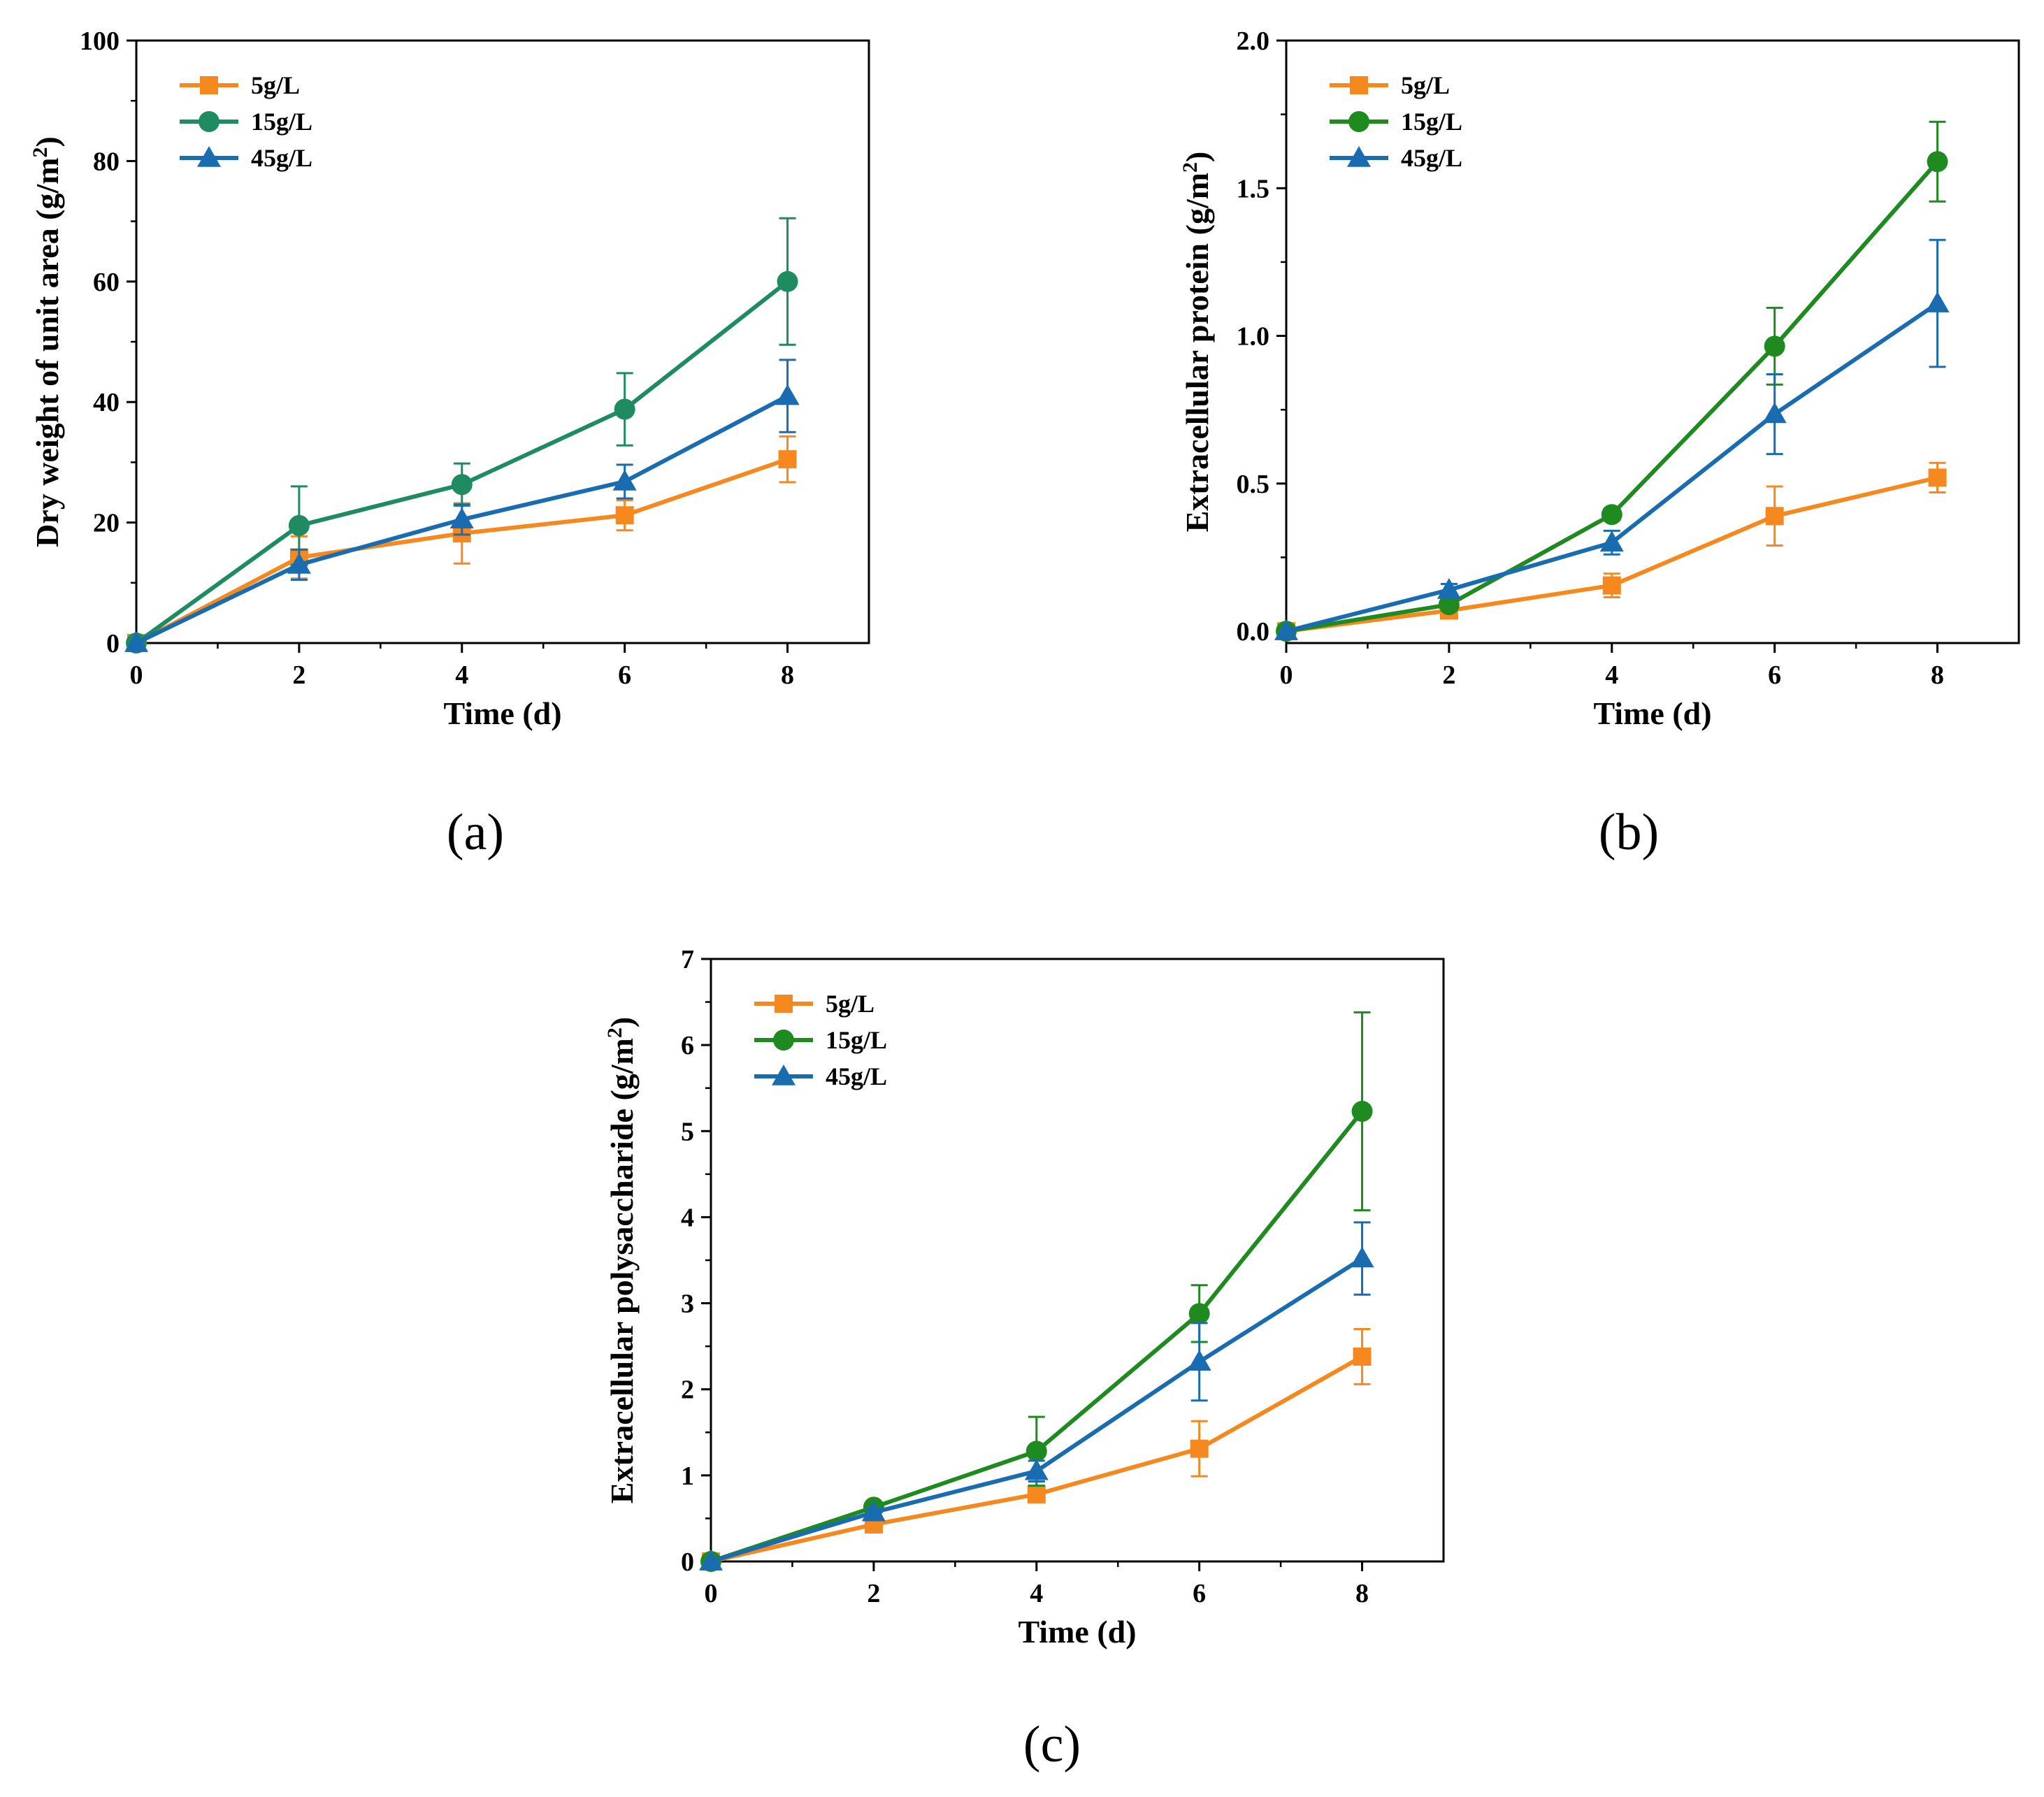 This screenshot has height=1797, width=2044. Describe the element at coordinates (687, 1045) in the screenshot. I see `y-tick-label: 6` at that location.